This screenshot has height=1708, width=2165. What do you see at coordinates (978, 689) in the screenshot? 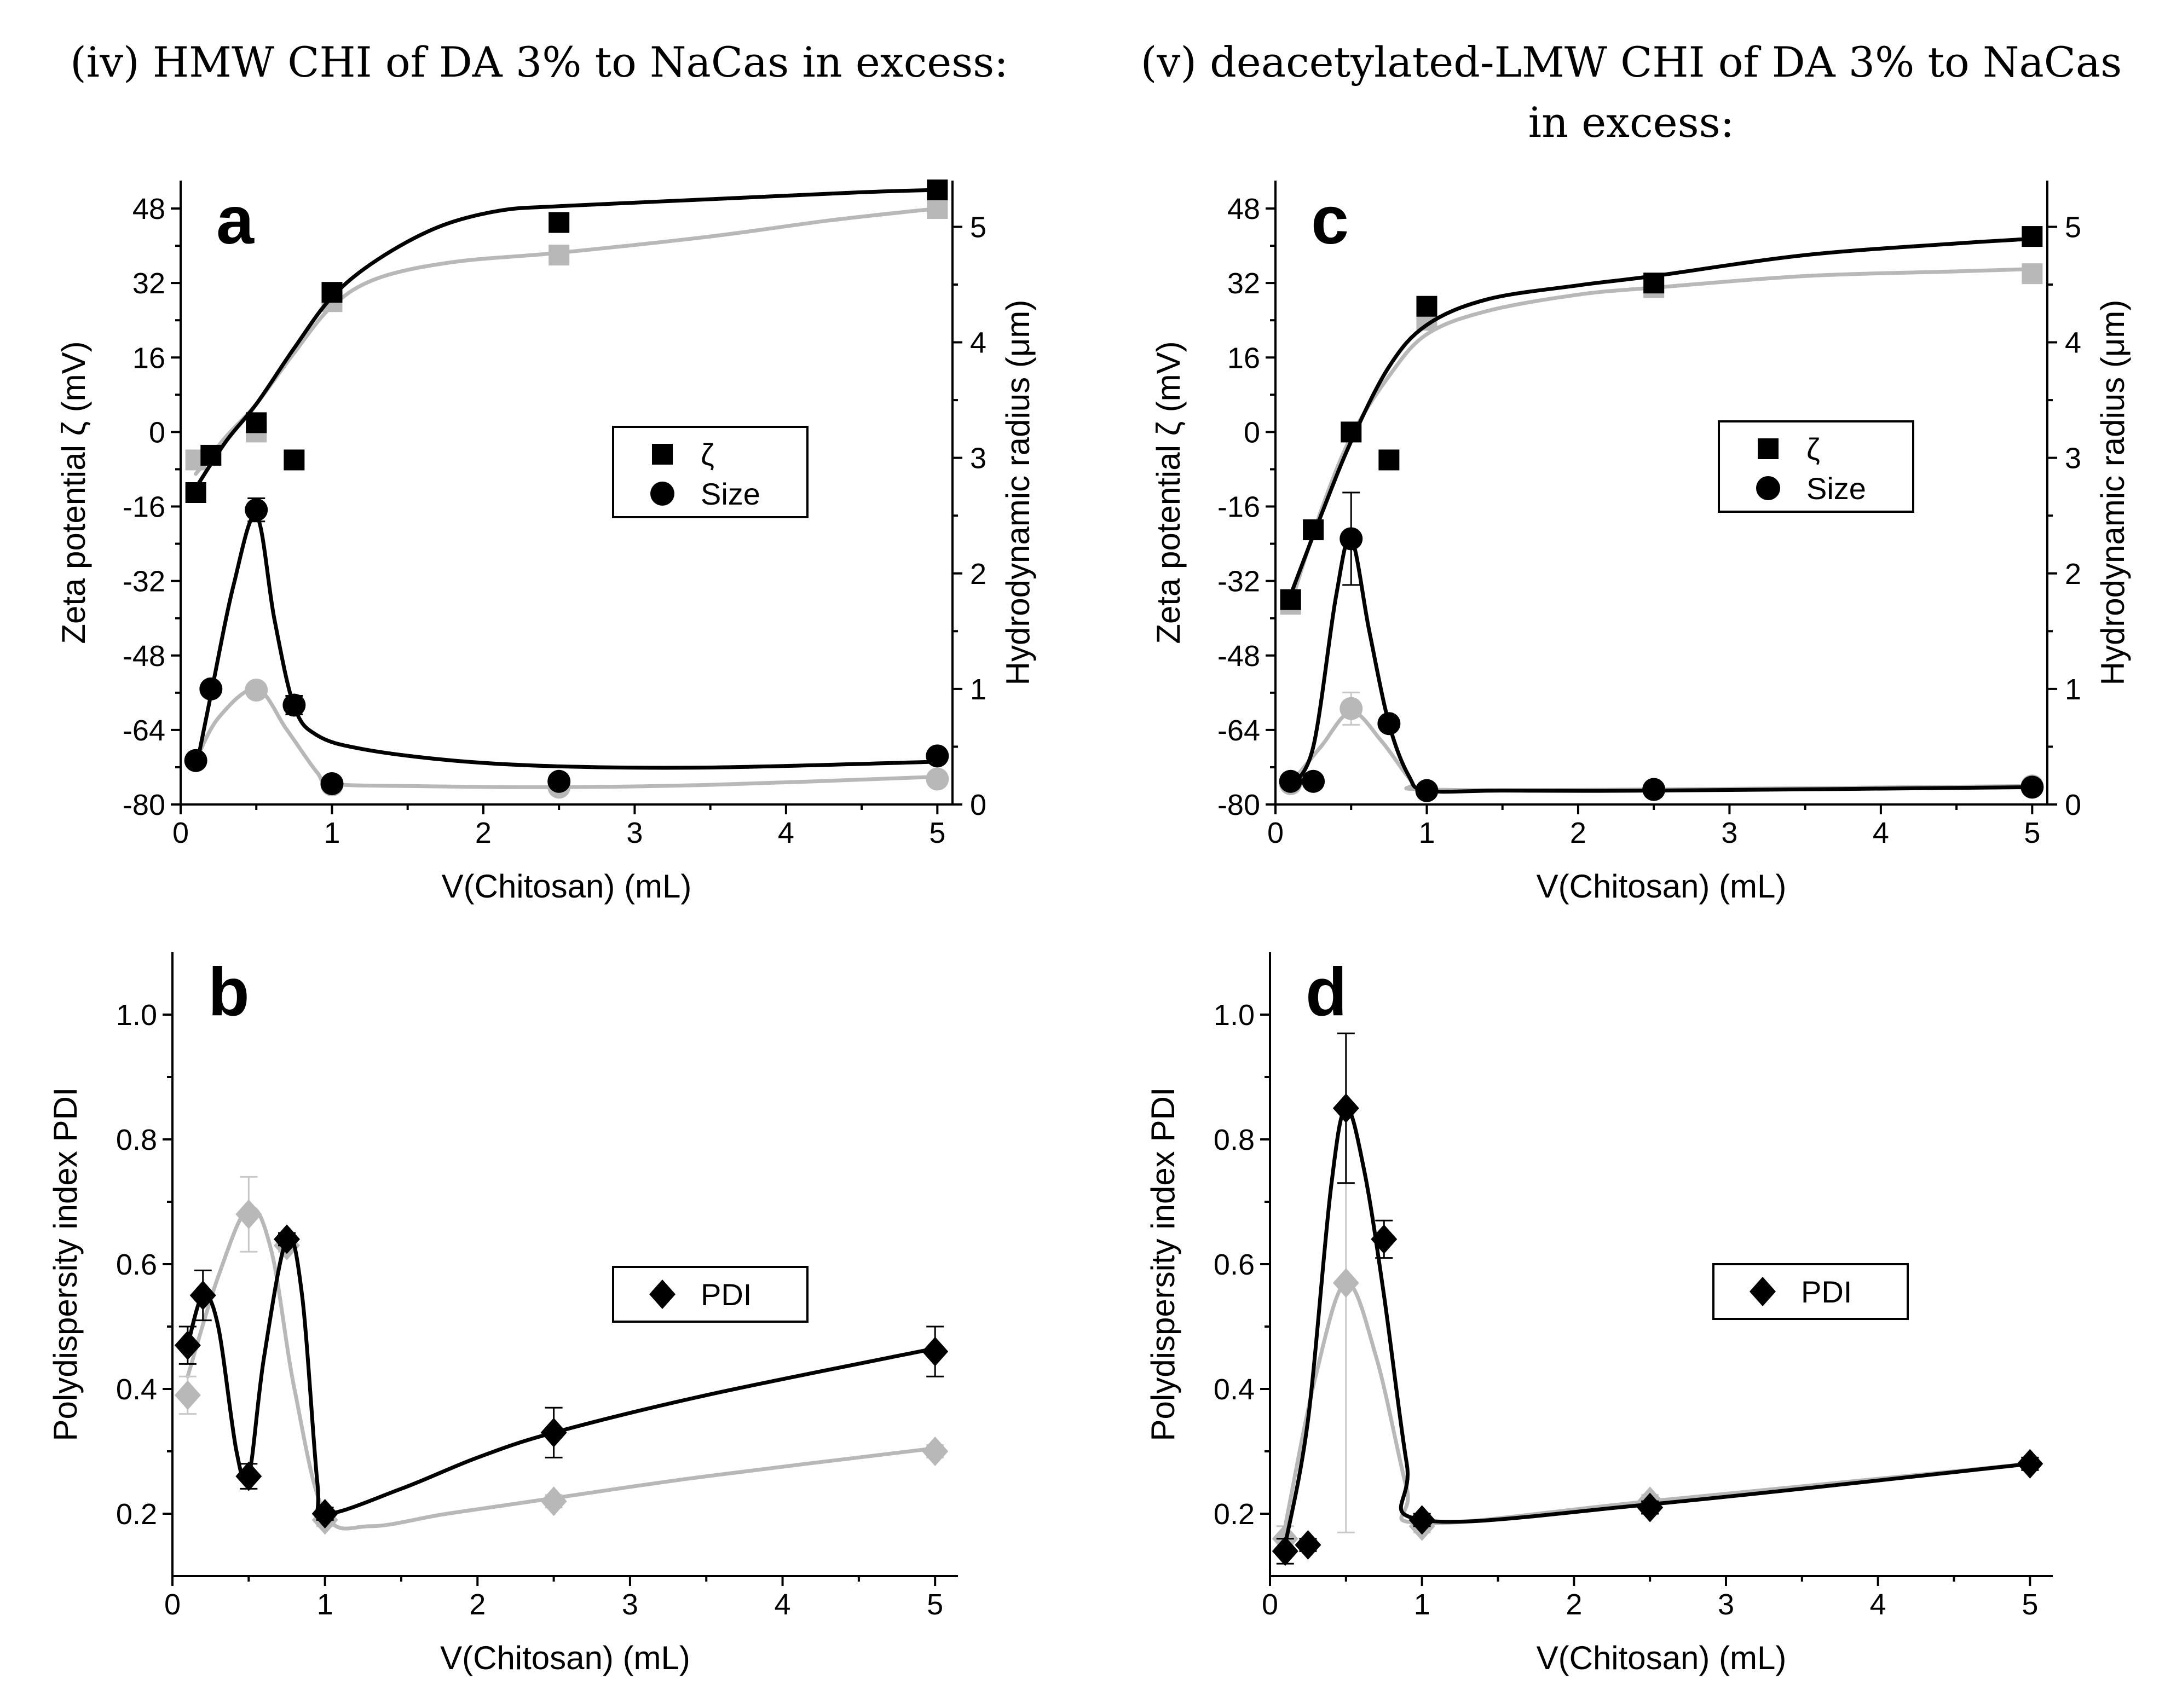
I see `y2-tick-label: 1` at bounding box center [978, 689].